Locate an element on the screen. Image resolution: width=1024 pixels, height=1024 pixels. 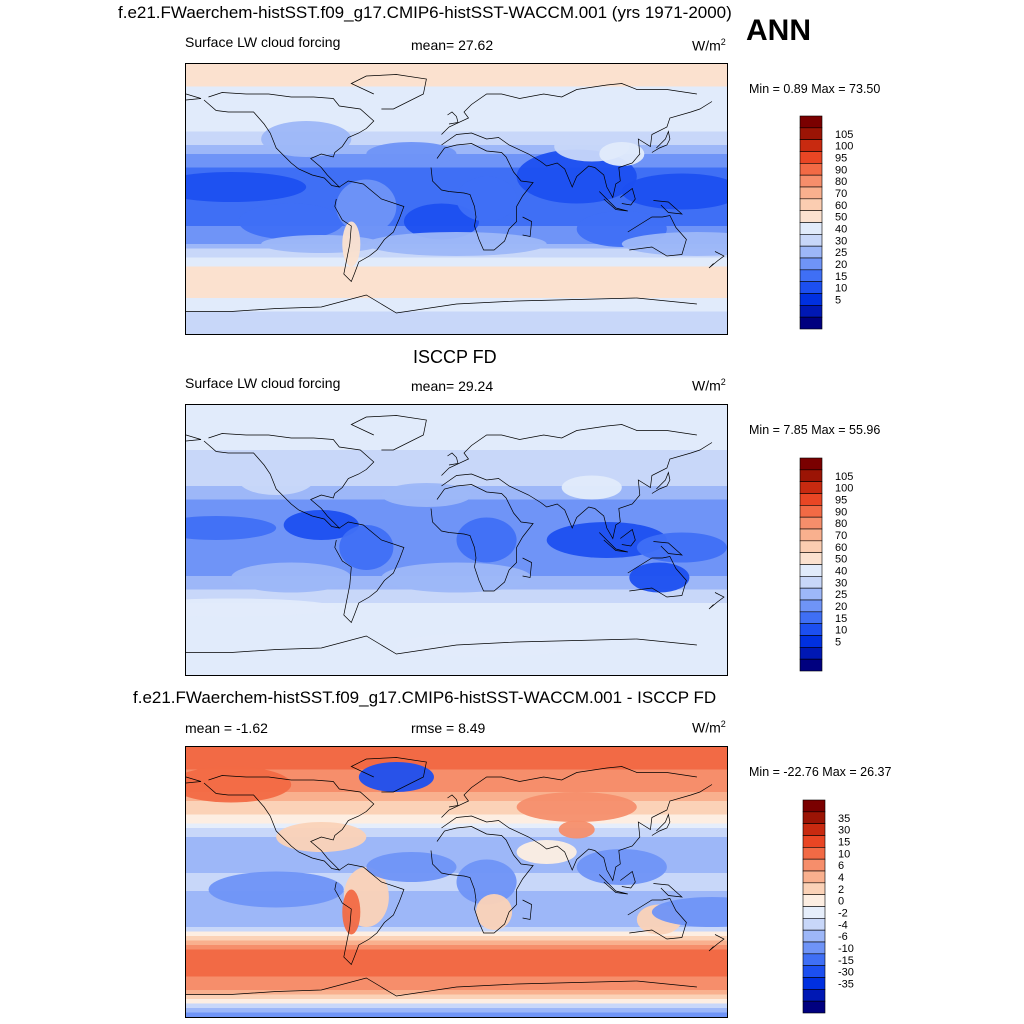
panel2-colorbar: 105 100 95 90 80 70 60 50 40 30 25 20 15 10 5 is located at coordinates (844, 567).